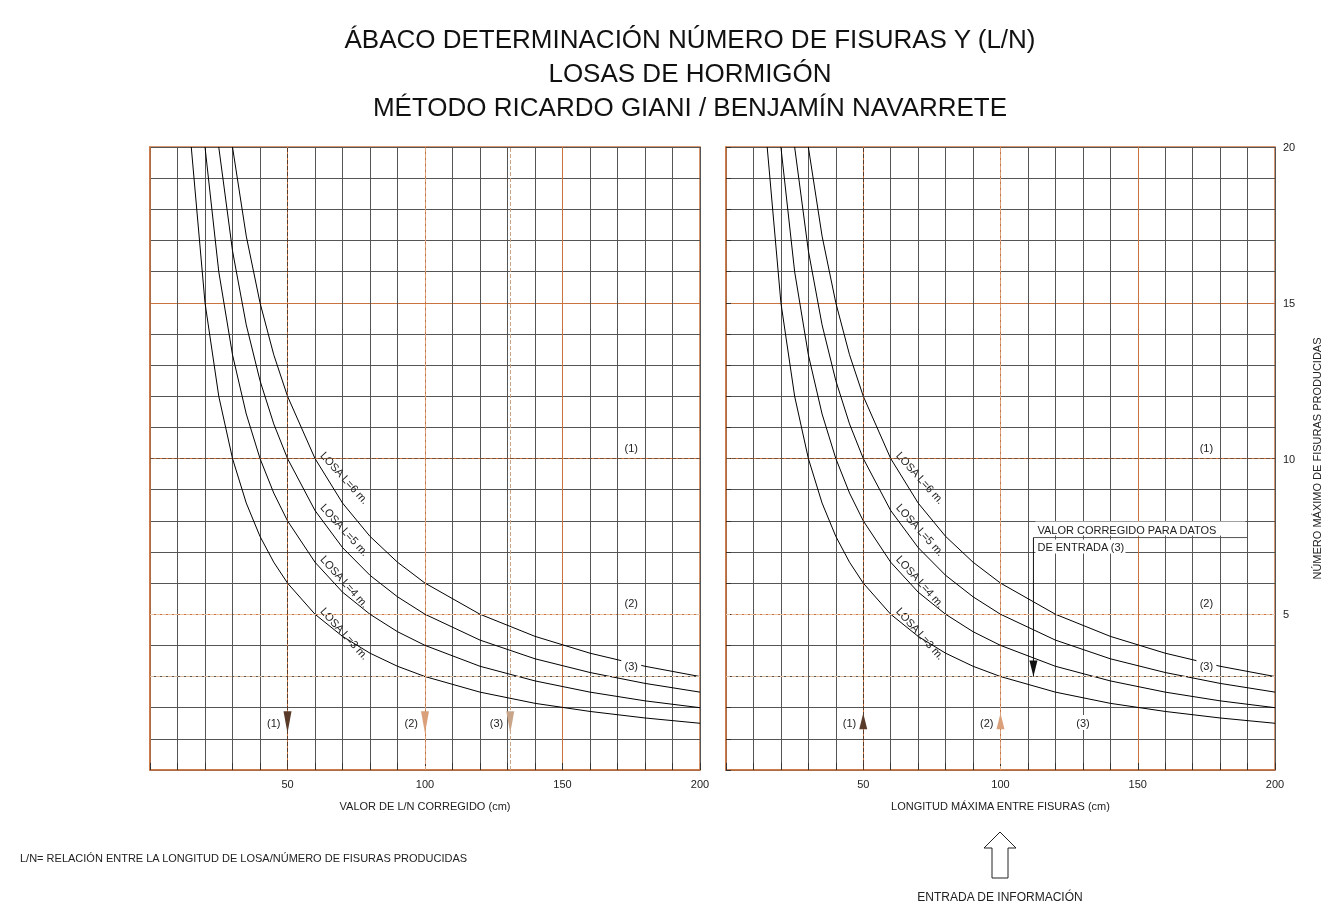 Image resolution: width=1330 pixels, height=914 pixels. Describe the element at coordinates (1289, 147) in the screenshot. I see `y-tick-label: 20` at that location.